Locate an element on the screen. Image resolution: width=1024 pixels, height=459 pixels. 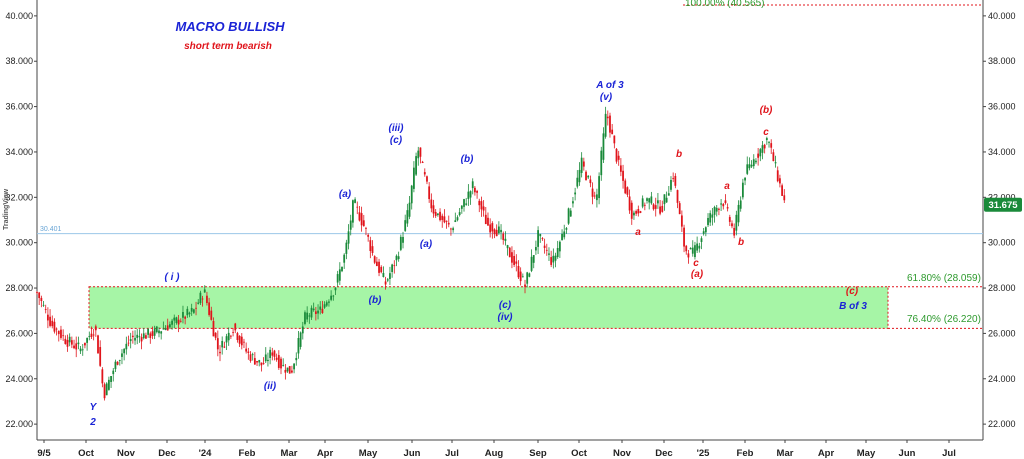
wave-label-blue: (v) is located at coordinates (606, 97).